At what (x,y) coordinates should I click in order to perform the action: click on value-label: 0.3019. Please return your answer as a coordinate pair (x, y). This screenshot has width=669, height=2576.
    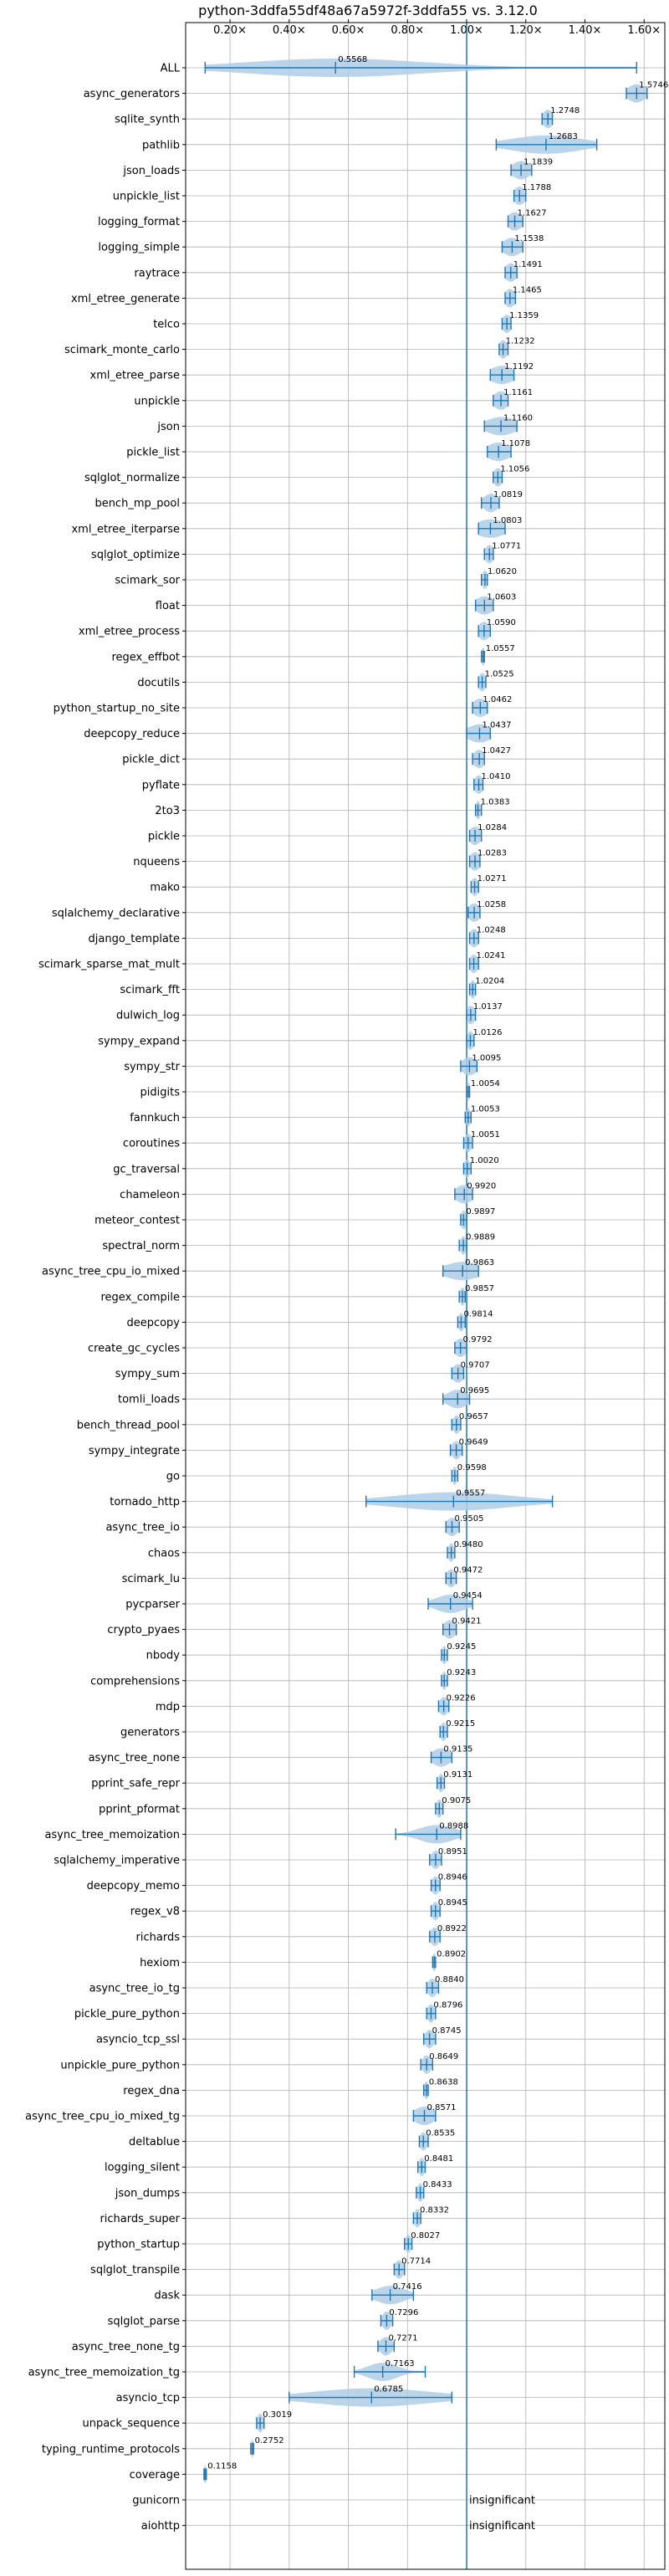
    Looking at the image, I should click on (278, 2415).